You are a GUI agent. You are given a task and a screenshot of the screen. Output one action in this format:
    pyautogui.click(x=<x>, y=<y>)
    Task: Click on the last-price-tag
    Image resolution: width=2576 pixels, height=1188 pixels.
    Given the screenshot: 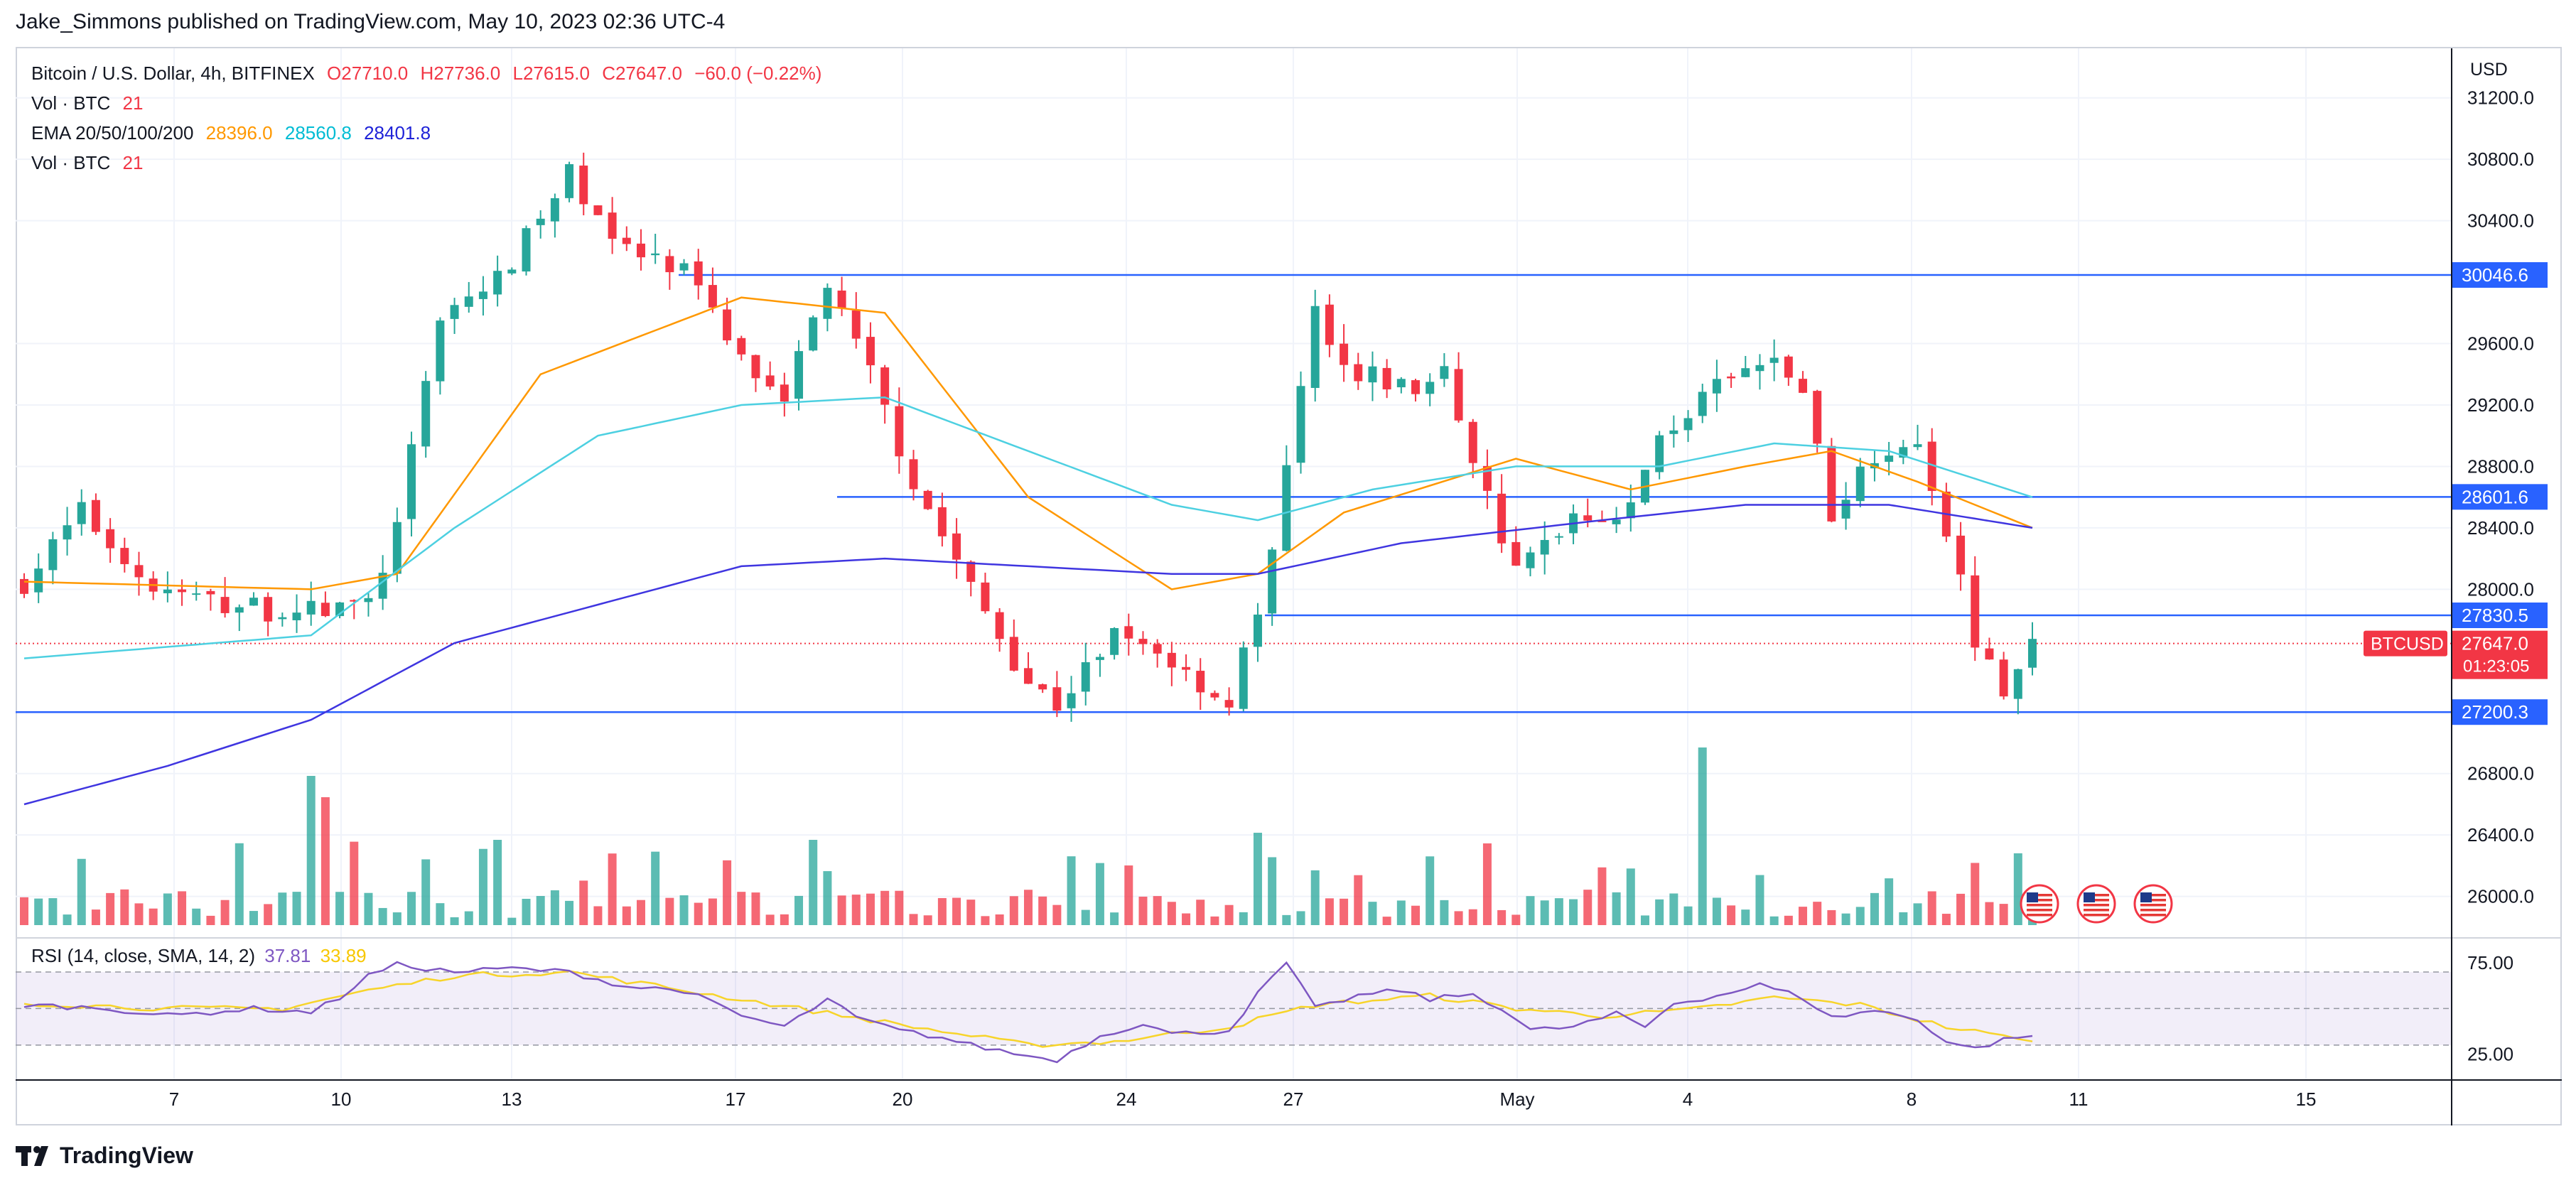 What is the action you would take?
    pyautogui.click(x=2500, y=654)
    